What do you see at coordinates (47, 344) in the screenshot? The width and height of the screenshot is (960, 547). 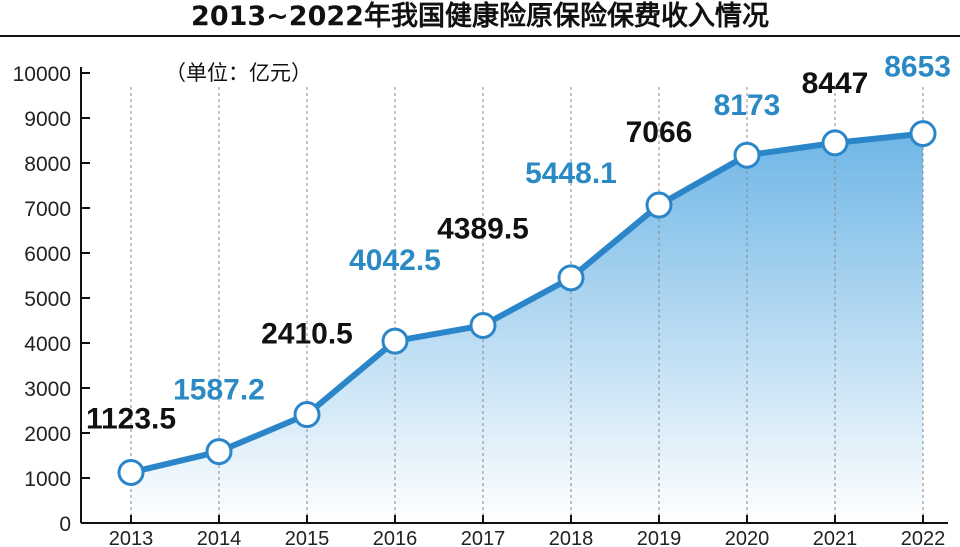 I see `y-tick-label: 4000` at bounding box center [47, 344].